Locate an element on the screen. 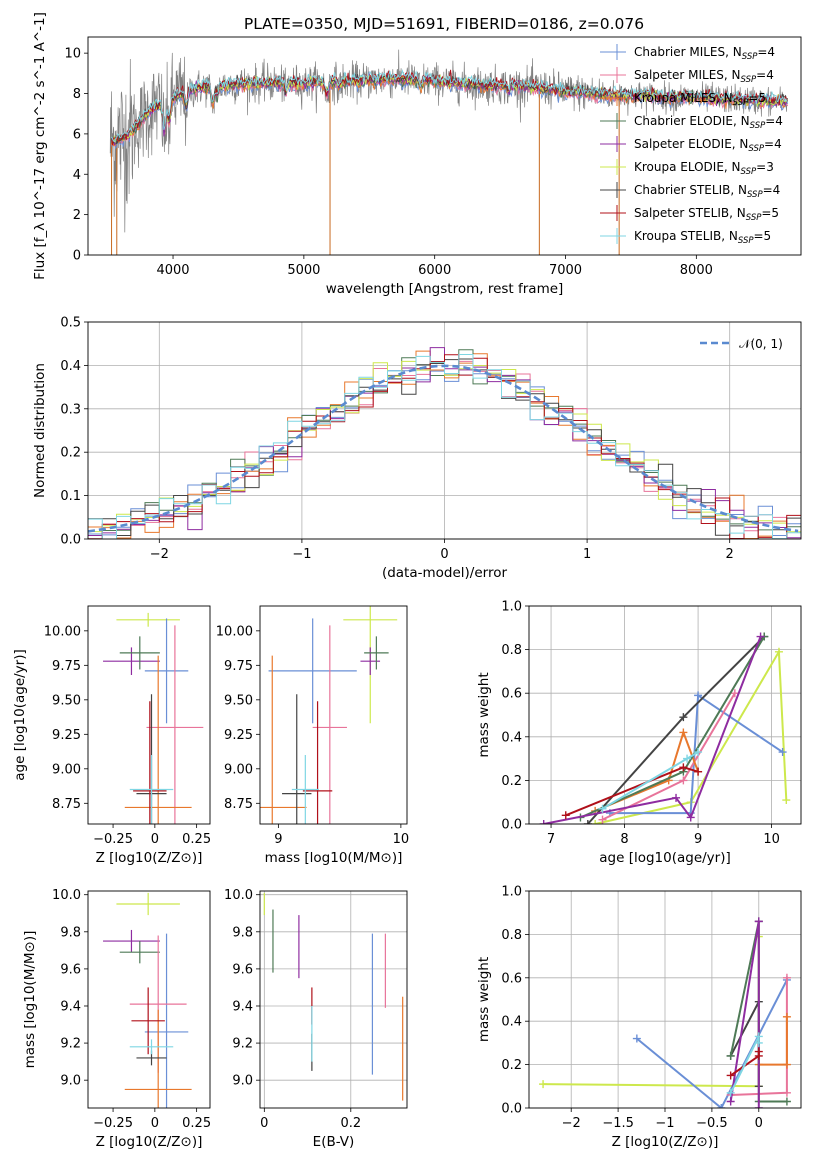 This screenshot has height=1170, width=819. x-tick-label: −2 is located at coordinates (159, 554).